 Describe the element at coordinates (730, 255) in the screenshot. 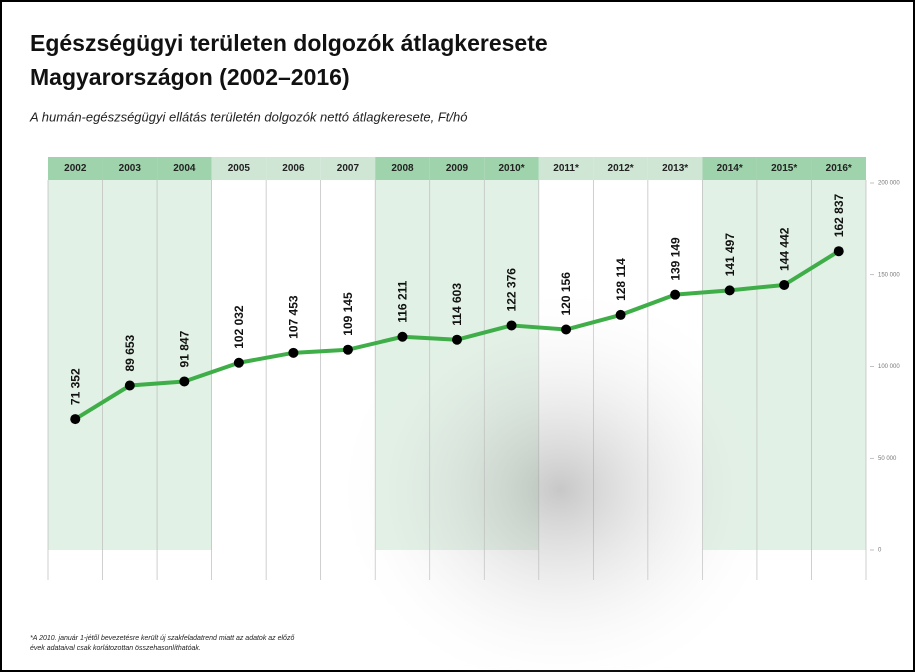

I see `data-label: 141 497` at that location.